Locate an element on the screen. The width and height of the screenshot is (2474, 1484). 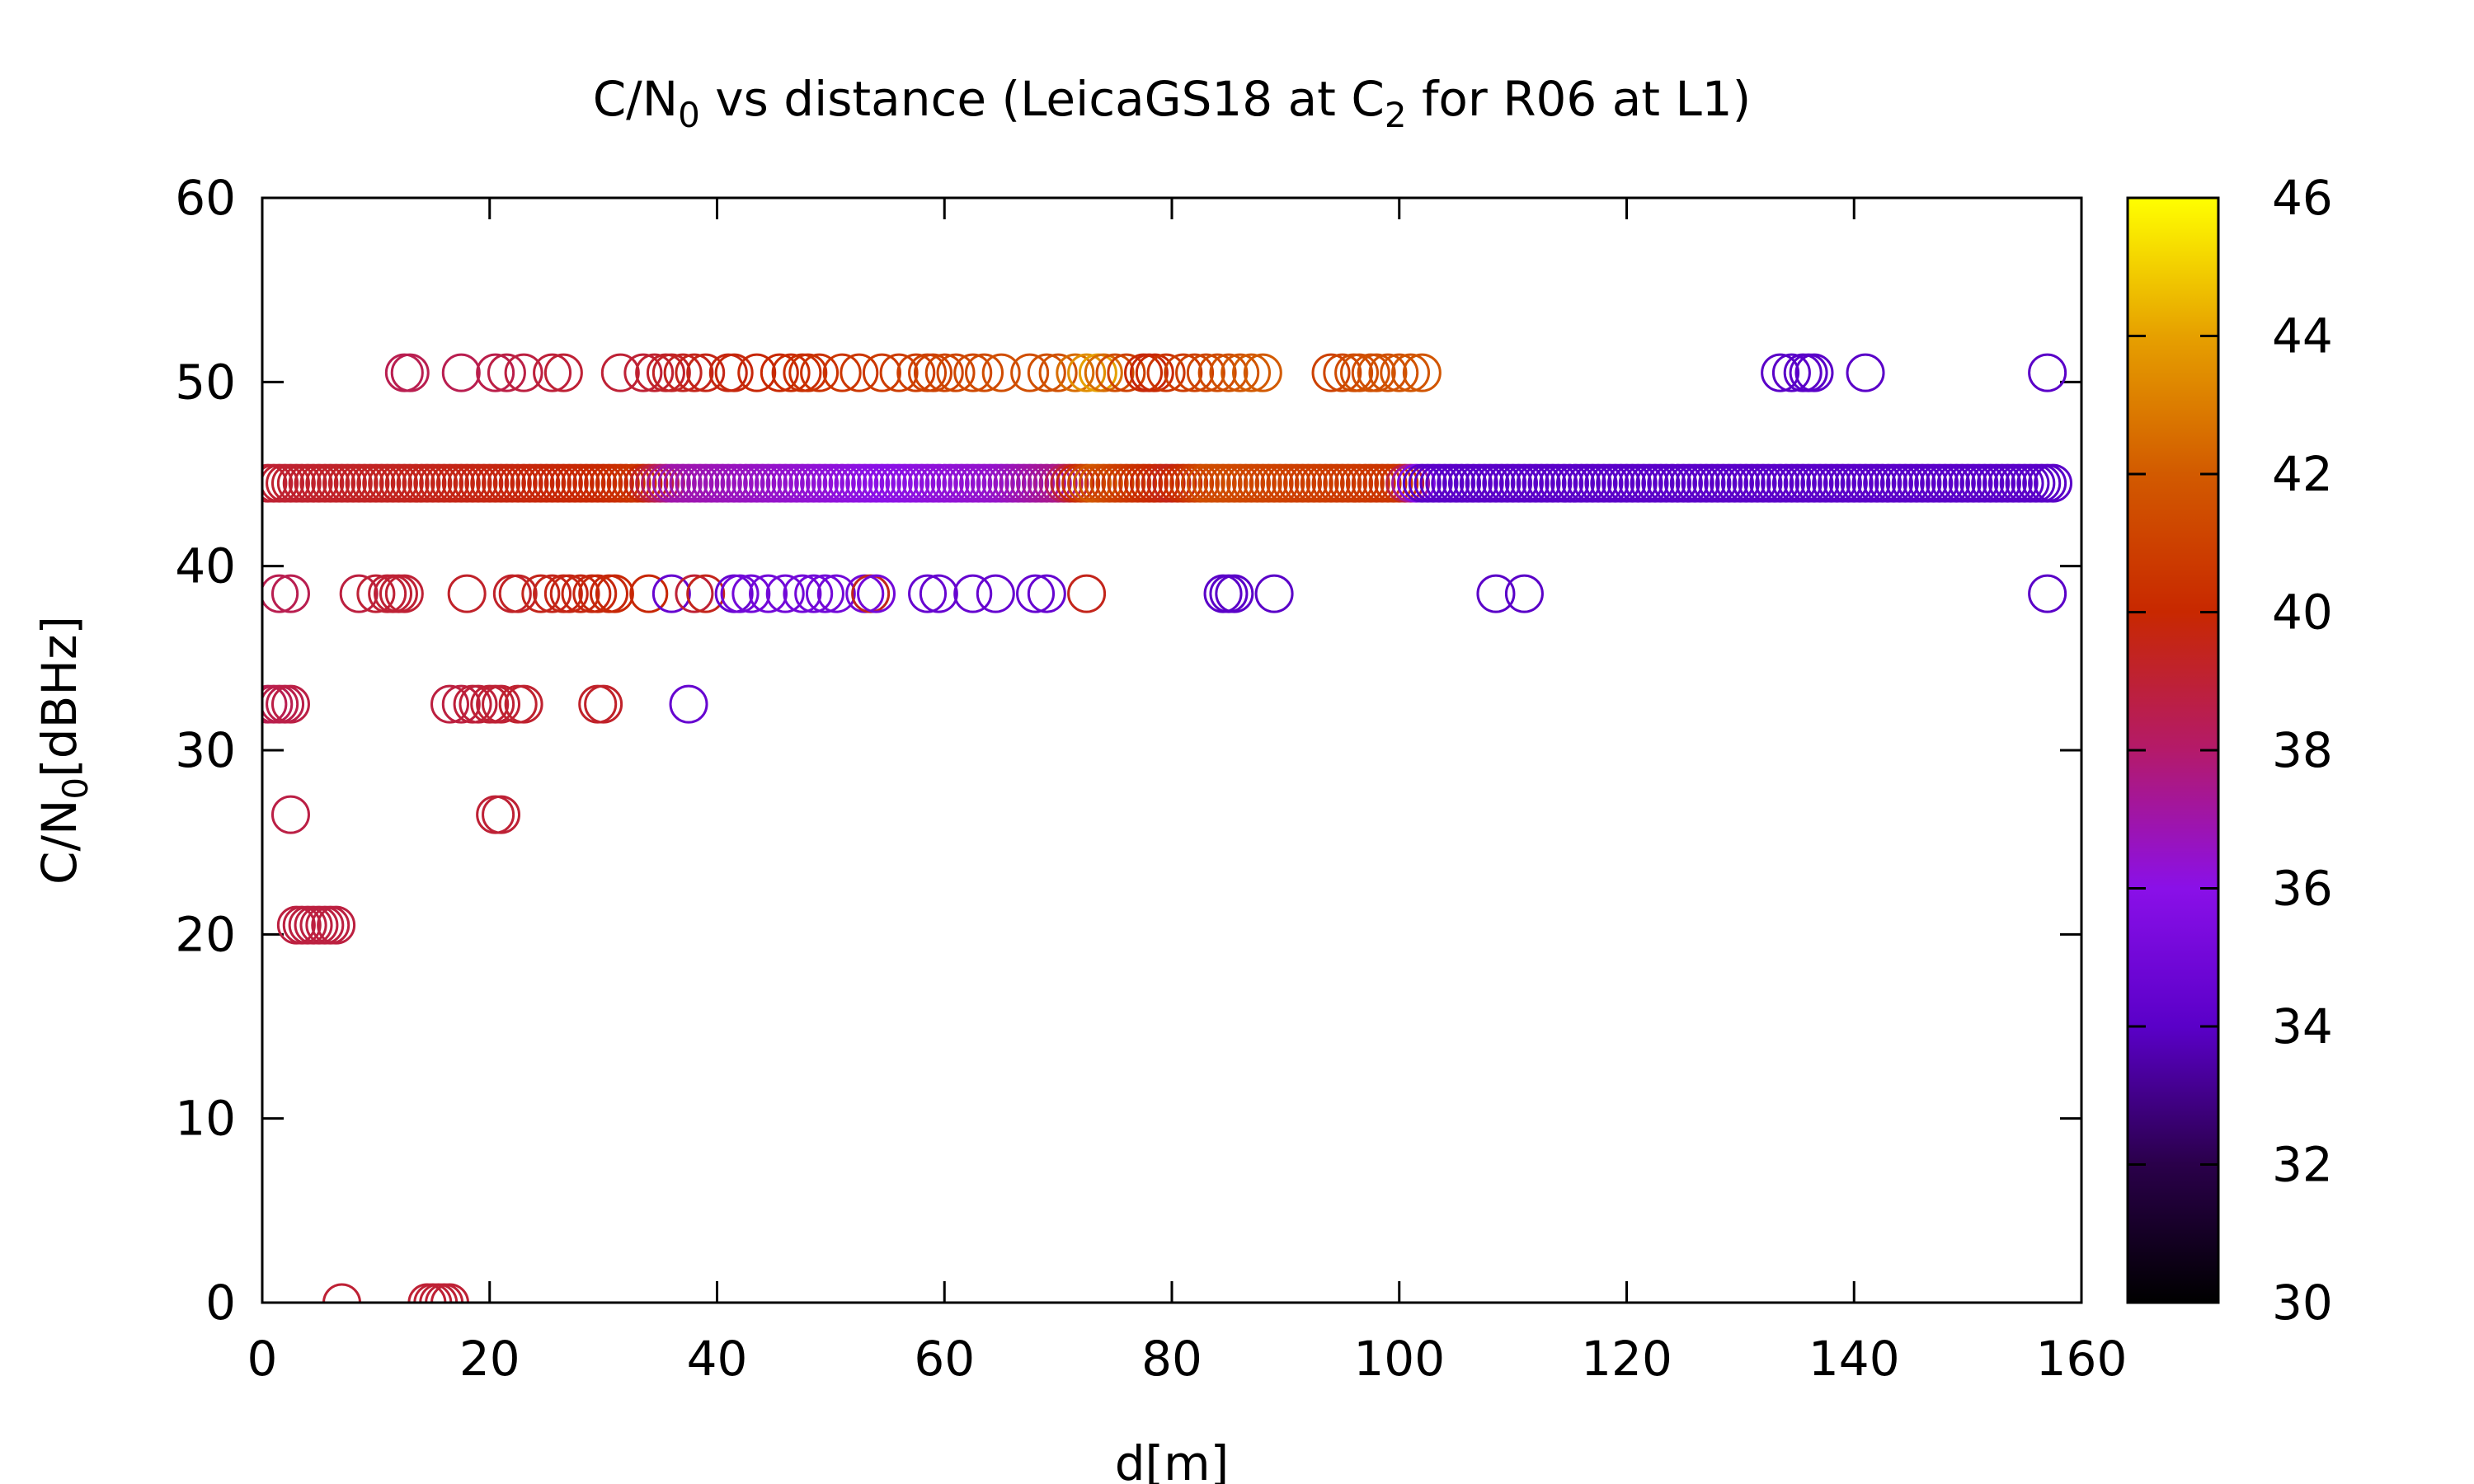
x-tick-label: 20 is located at coordinates (489, 1359).